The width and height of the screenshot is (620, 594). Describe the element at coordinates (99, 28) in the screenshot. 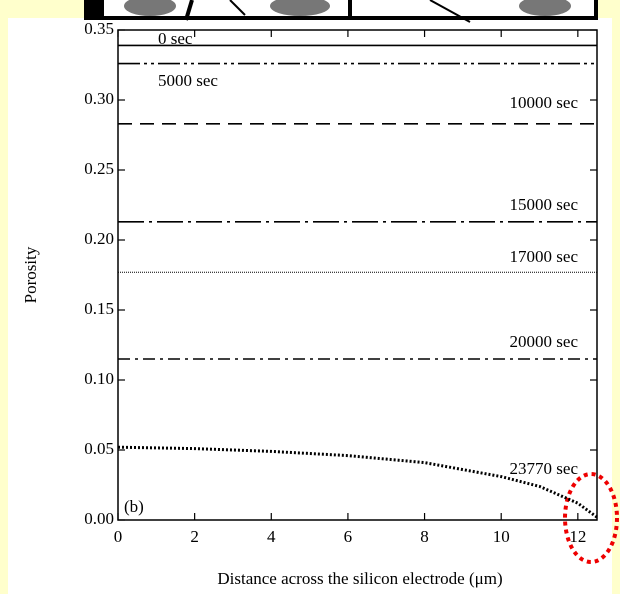

I see `y-tick-label: 0.35` at that location.